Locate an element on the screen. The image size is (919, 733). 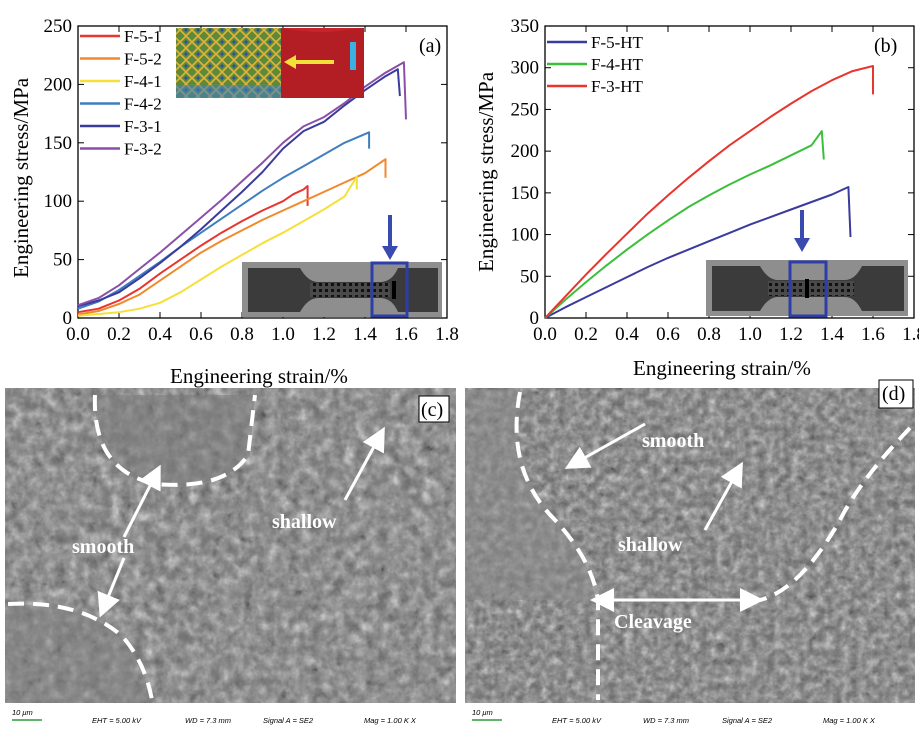
legend-label: F-5-HT is located at coordinates (617, 42).